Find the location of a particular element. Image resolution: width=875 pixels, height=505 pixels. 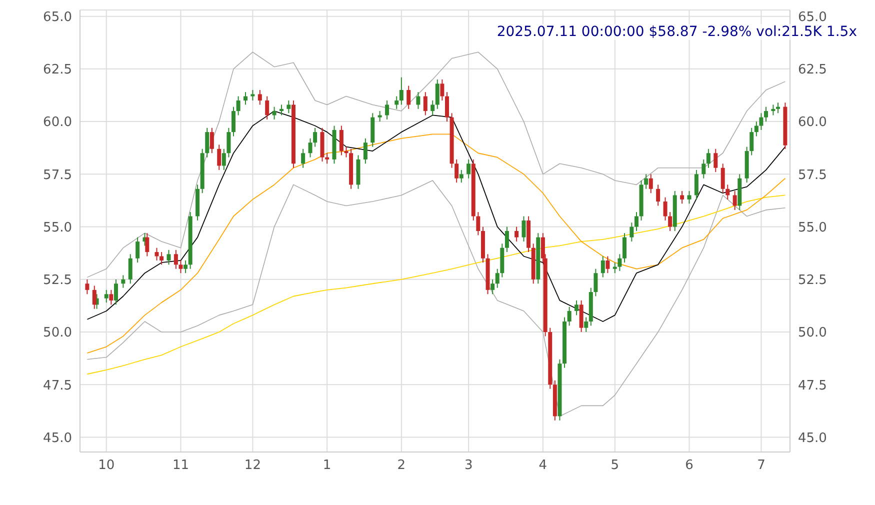

x-tick-label: 1 is located at coordinates (327, 466).